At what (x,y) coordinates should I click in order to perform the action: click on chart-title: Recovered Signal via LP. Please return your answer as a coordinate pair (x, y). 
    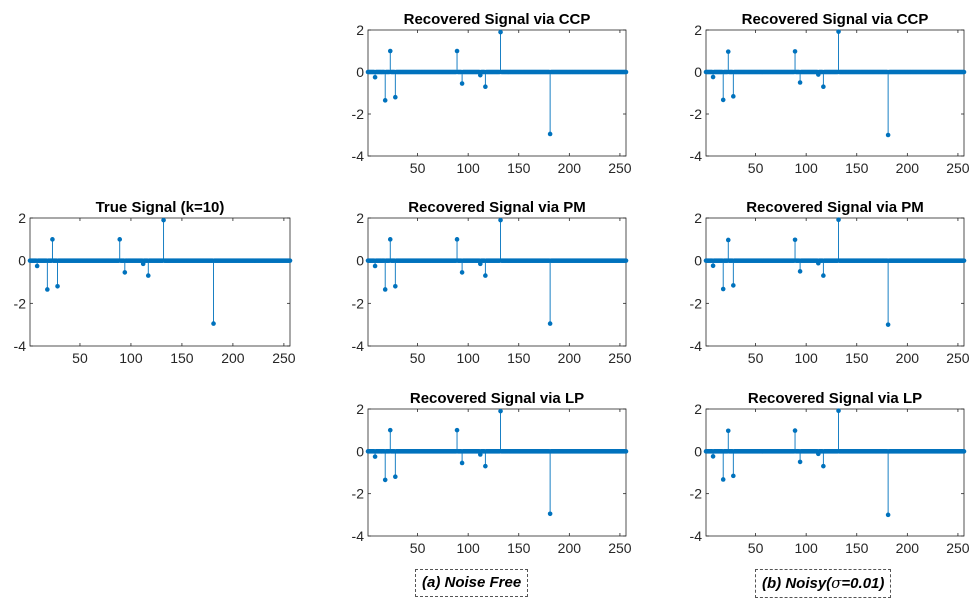
    Looking at the image, I should click on (497, 398).